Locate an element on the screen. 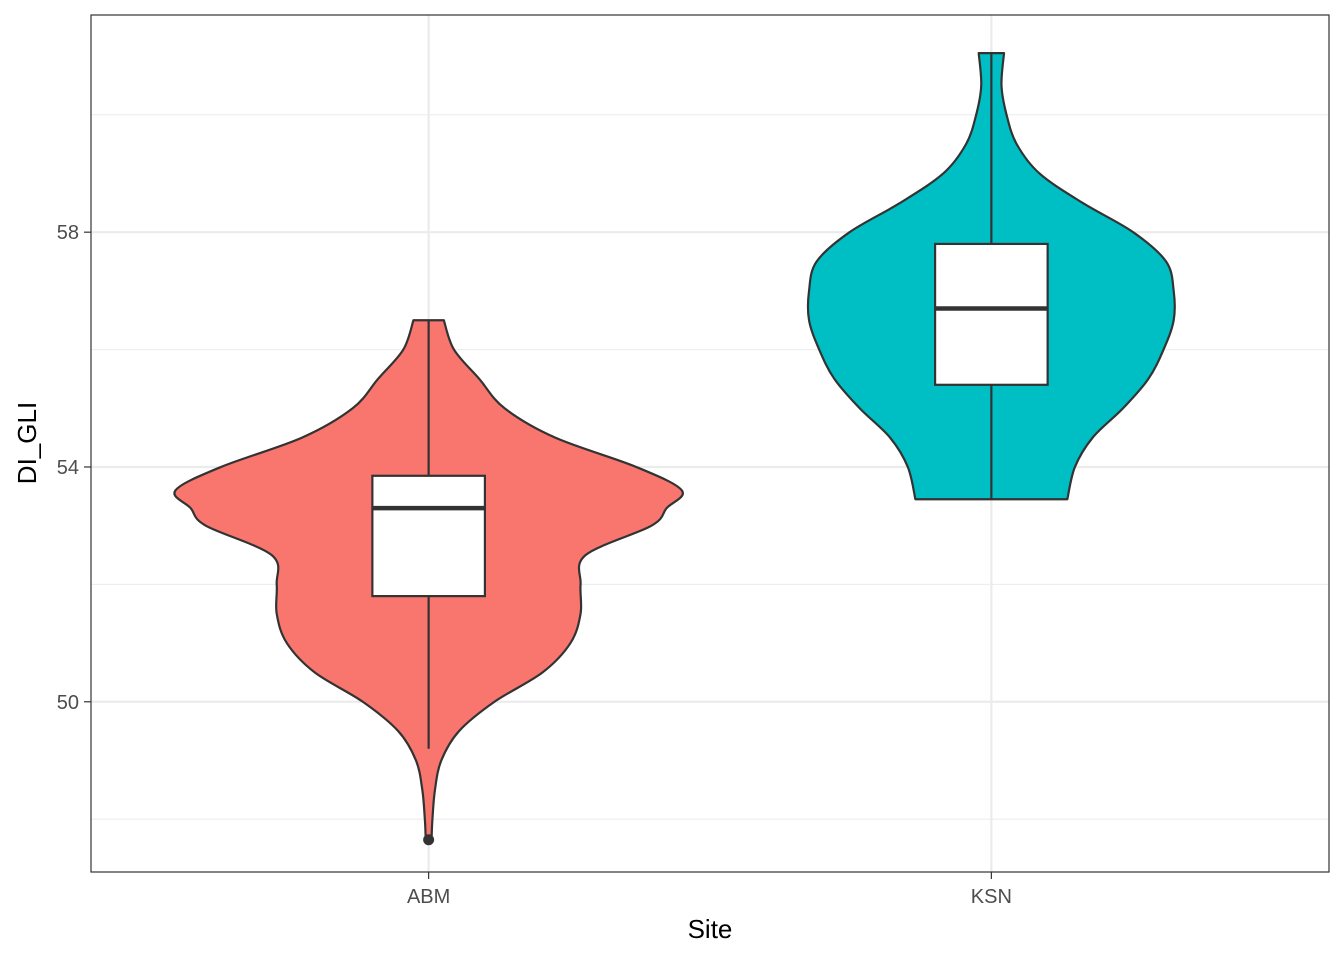 The height and width of the screenshot is (960, 1344). y-tick-label: 50 is located at coordinates (68, 703).